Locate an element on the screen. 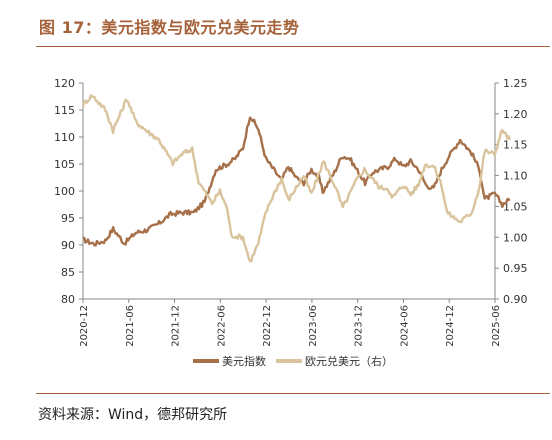 The width and height of the screenshot is (552, 440). figure-title: 图 17：美元指数与欧元兑美元走势 is located at coordinates (169, 27).